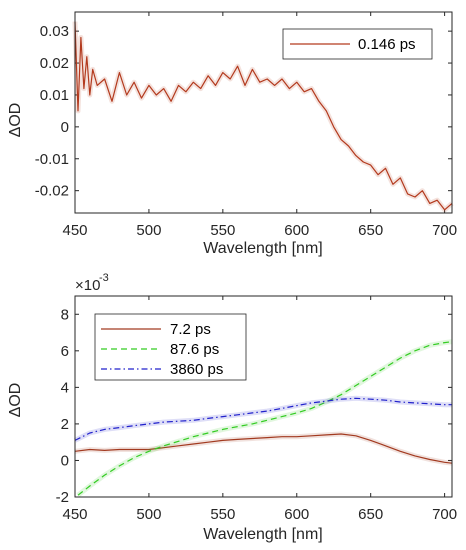  Describe the element at coordinates (148, 514) in the screenshot. I see `bottom-x-tick-label: 500` at that location.